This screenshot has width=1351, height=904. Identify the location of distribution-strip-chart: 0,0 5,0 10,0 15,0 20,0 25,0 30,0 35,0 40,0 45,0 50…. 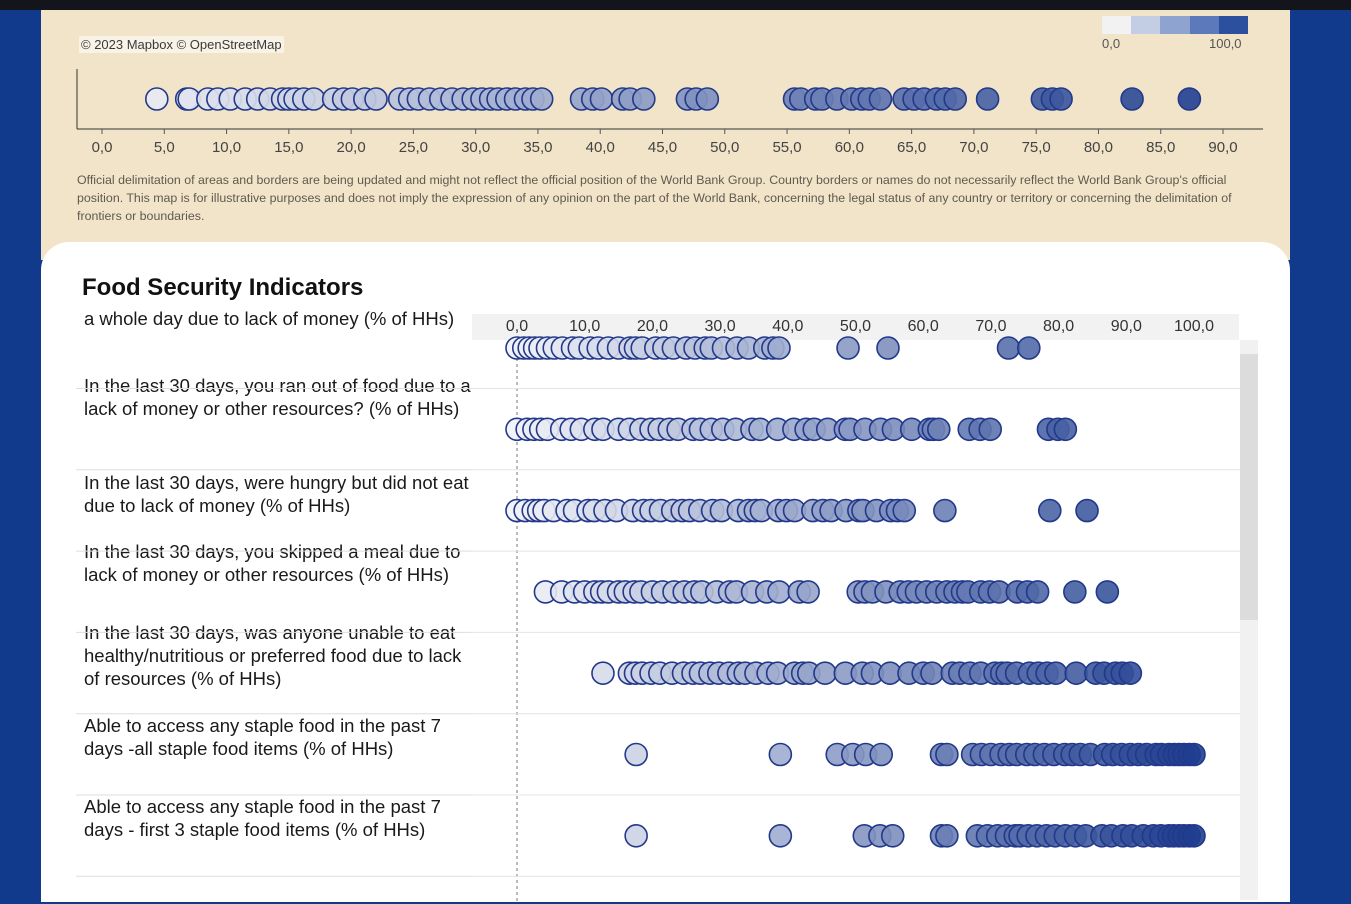
(665, 117).